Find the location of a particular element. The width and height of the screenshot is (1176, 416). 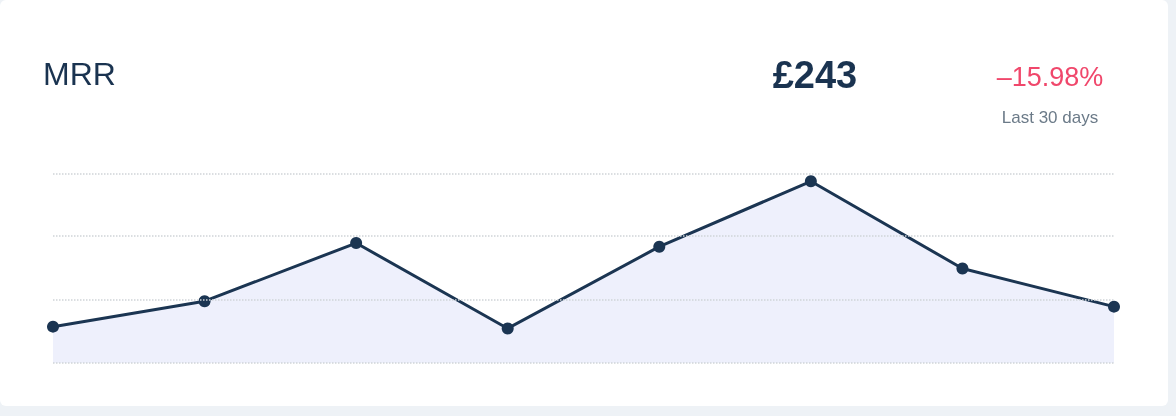

text: –15.98% is located at coordinates (1050, 77).